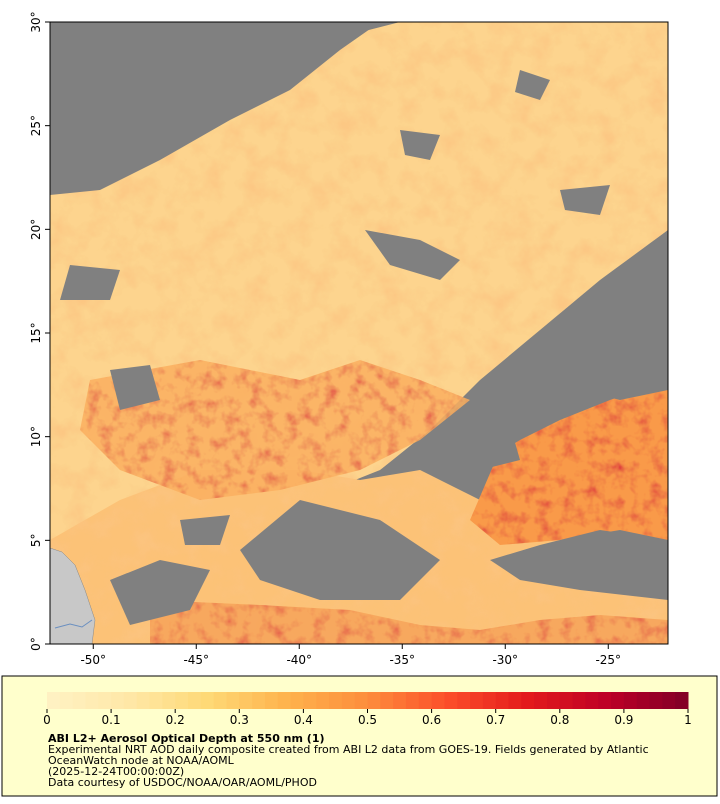  Describe the element at coordinates (73, 624) in the screenshot. I see `river` at that location.